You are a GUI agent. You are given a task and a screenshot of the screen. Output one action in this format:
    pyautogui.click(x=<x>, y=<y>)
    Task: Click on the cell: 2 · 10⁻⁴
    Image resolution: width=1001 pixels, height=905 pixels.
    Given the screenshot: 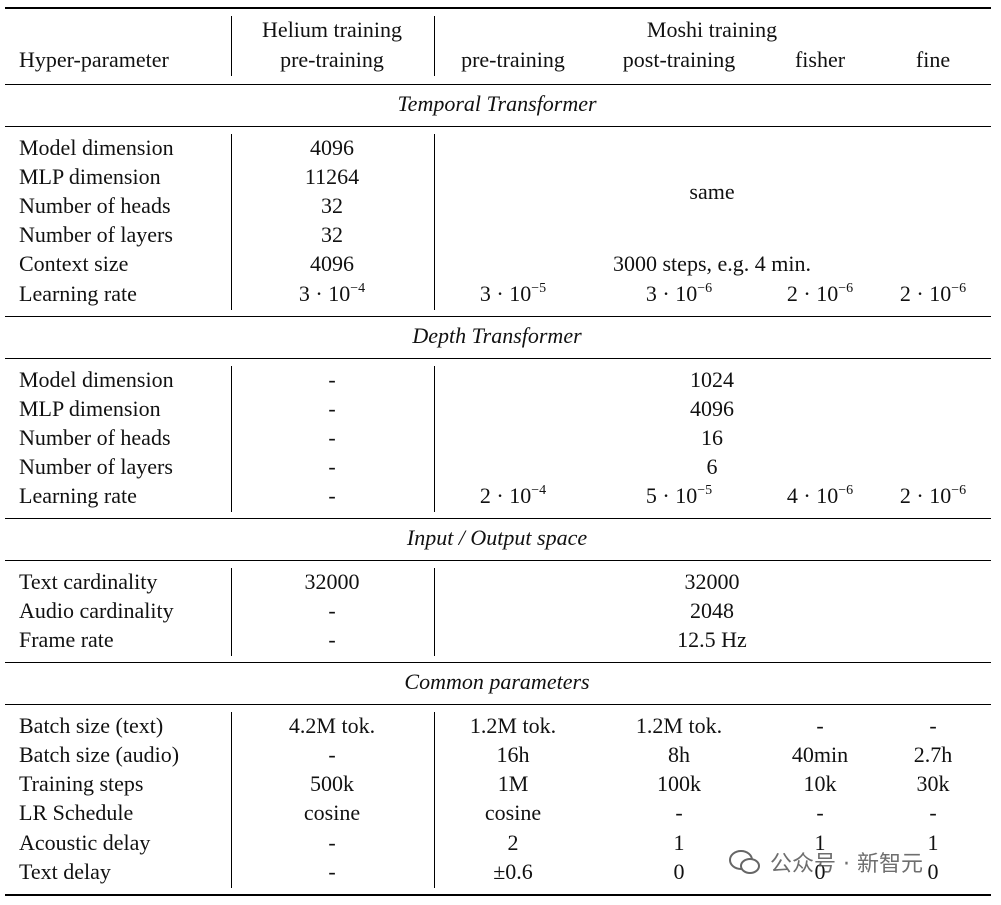 What is the action you would take?
    pyautogui.click(x=513, y=495)
    